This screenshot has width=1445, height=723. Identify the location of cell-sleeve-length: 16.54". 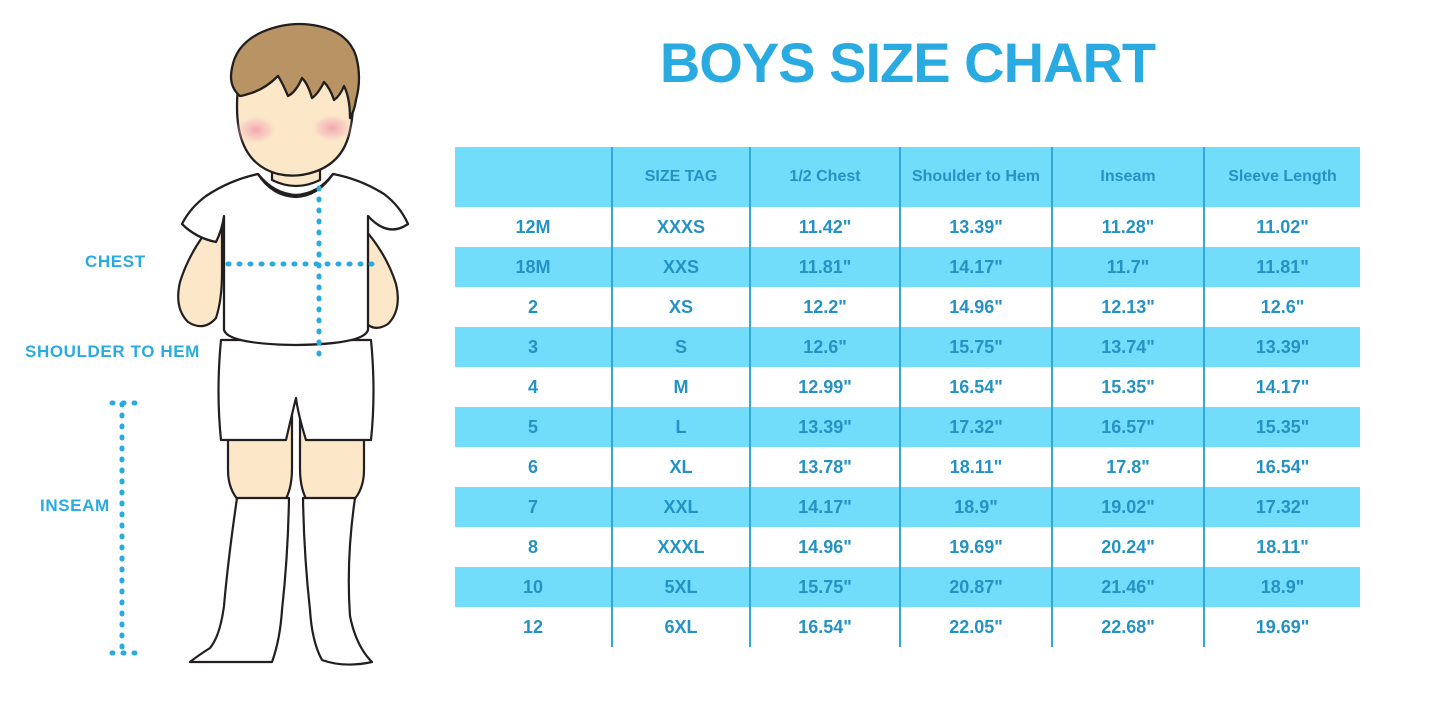
(1281, 467).